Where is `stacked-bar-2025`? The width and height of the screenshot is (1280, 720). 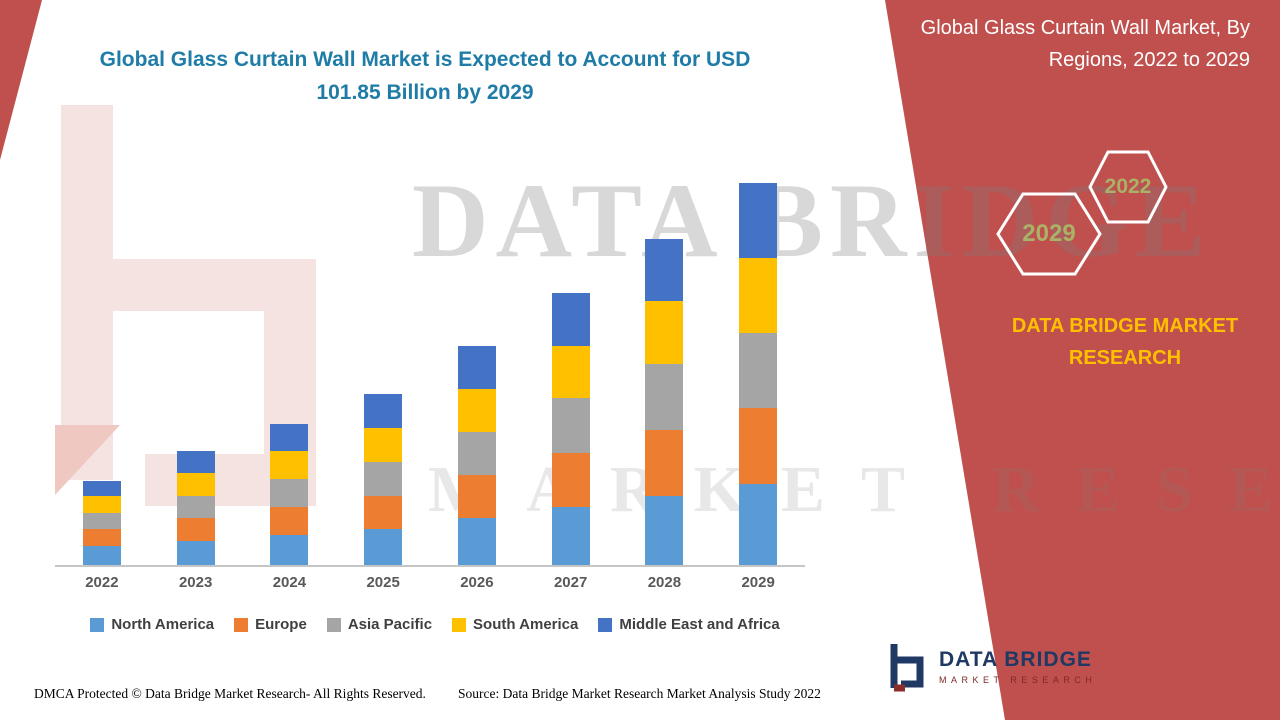 stacked-bar-2025 is located at coordinates (383, 479).